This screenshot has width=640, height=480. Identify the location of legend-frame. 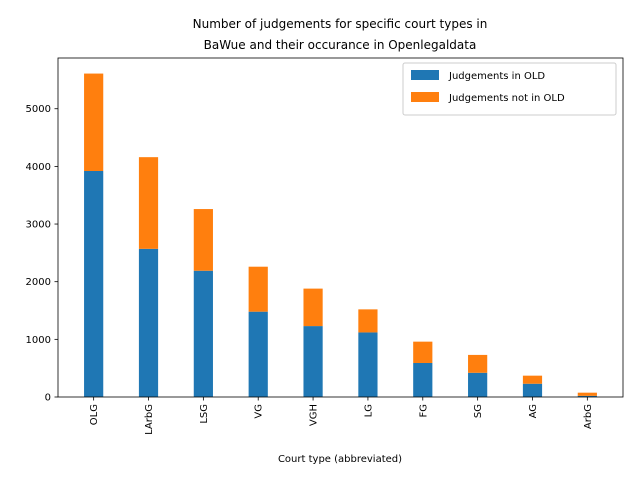
(509, 89).